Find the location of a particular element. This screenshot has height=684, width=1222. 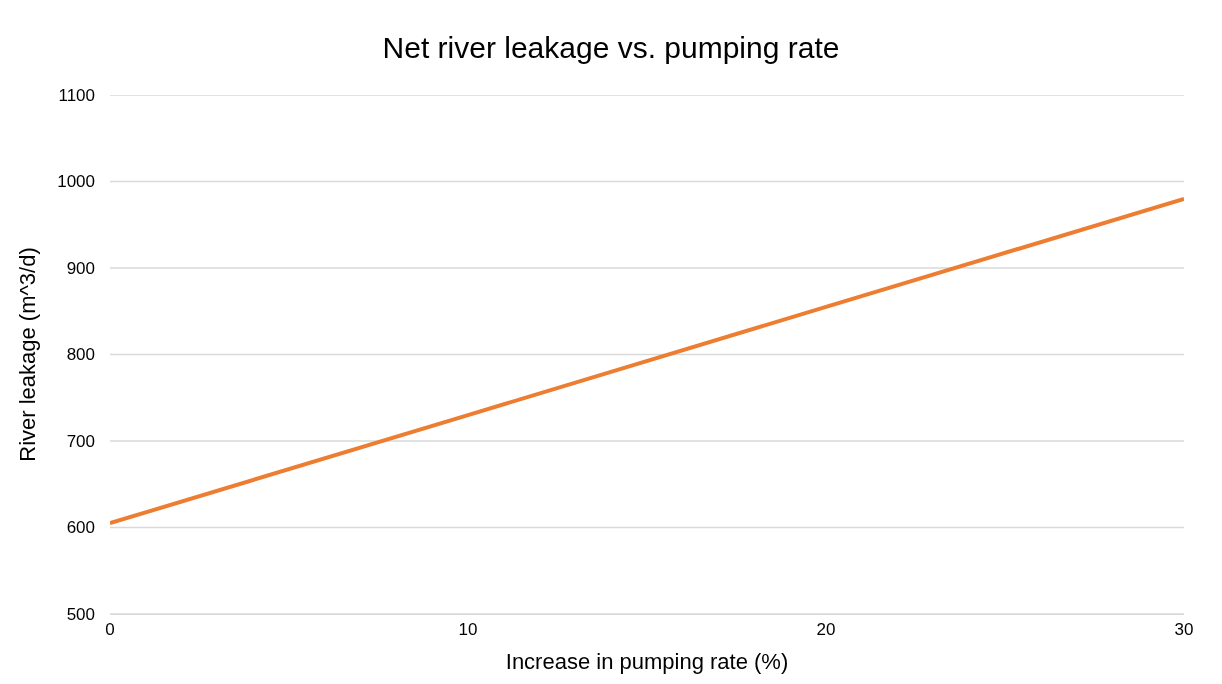

y-tick-label: 700 is located at coordinates (80, 441).